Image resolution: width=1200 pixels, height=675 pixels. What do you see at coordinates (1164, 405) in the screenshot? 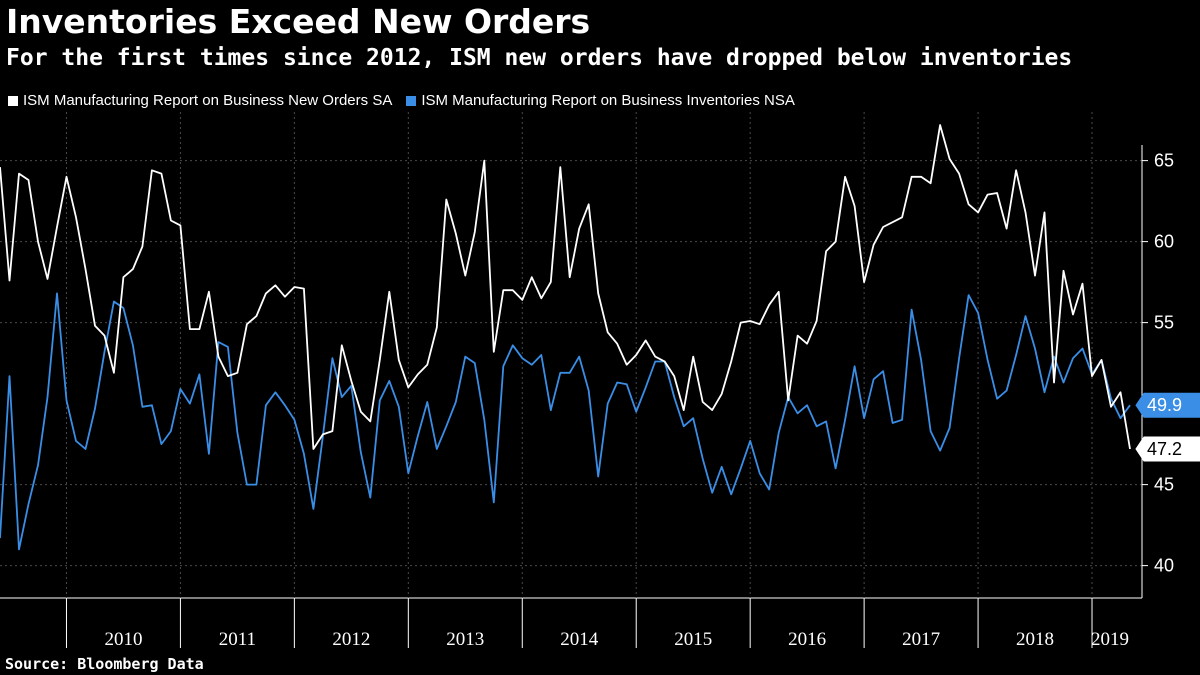
I see `end-label-inventories-text: 49.9` at bounding box center [1164, 405].